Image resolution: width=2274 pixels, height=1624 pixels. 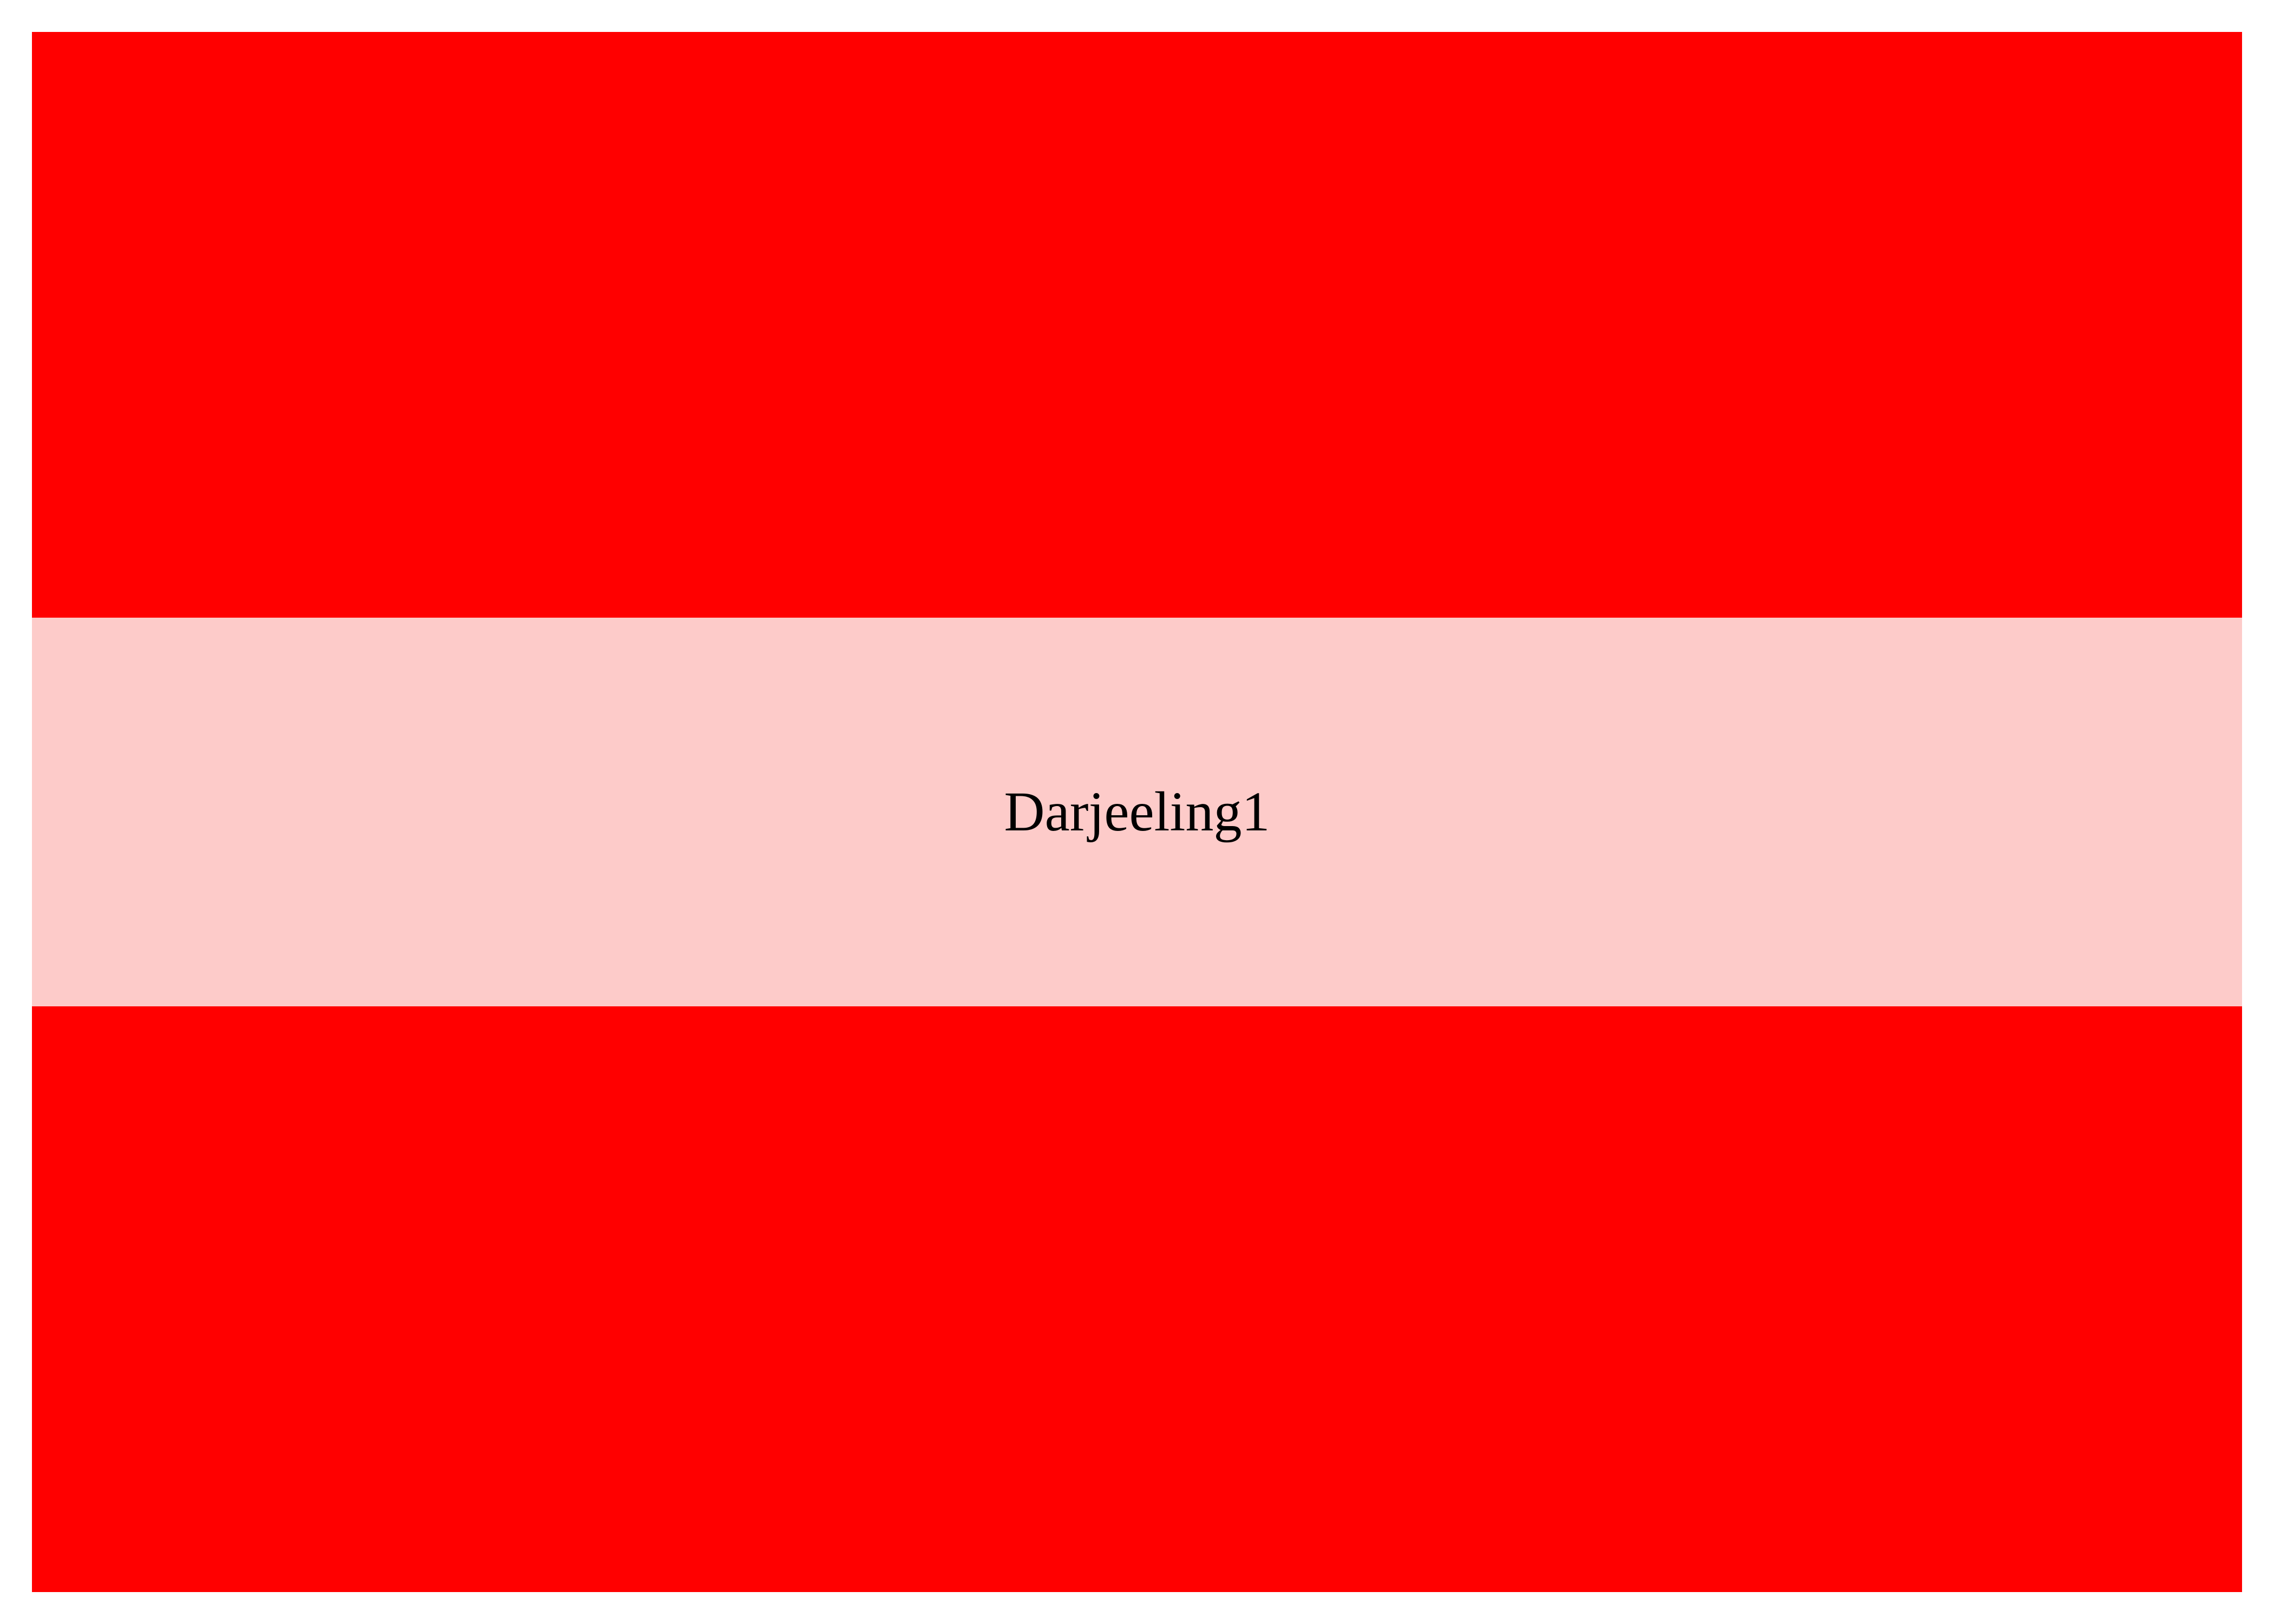 I want to click on palette-name-label: Darjeeling1, so click(x=1137, y=812).